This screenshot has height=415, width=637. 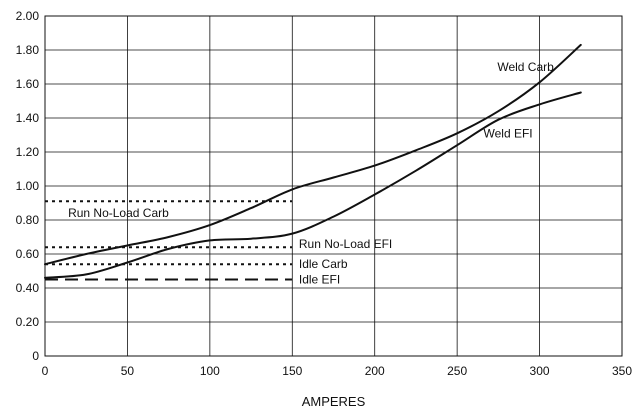 What do you see at coordinates (28, 322) in the screenshot?
I see `y-tick-label: 0.20` at bounding box center [28, 322].